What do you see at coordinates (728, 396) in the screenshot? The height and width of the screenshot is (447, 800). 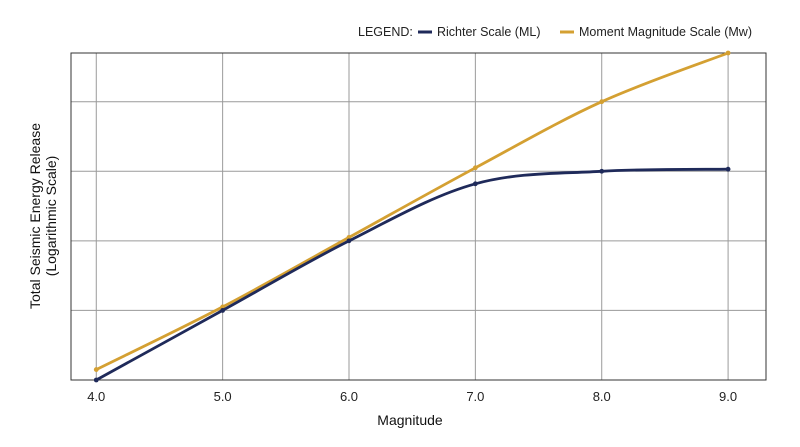 I see `x-tick-label: 9.0` at bounding box center [728, 396].